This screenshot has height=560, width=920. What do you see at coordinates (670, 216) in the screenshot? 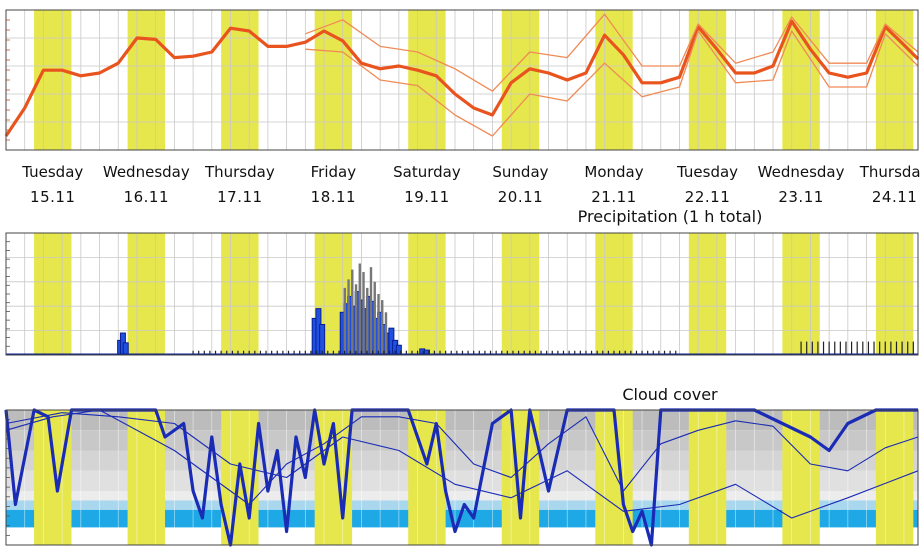
I see `precipitation-title: Precipitation (1 h total)` at bounding box center [670, 216].